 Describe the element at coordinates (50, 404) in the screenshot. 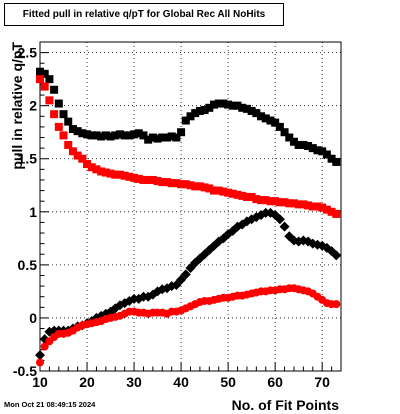

I see `timestamp-label: Mon Oct 21 08:49:15 2024` at that location.